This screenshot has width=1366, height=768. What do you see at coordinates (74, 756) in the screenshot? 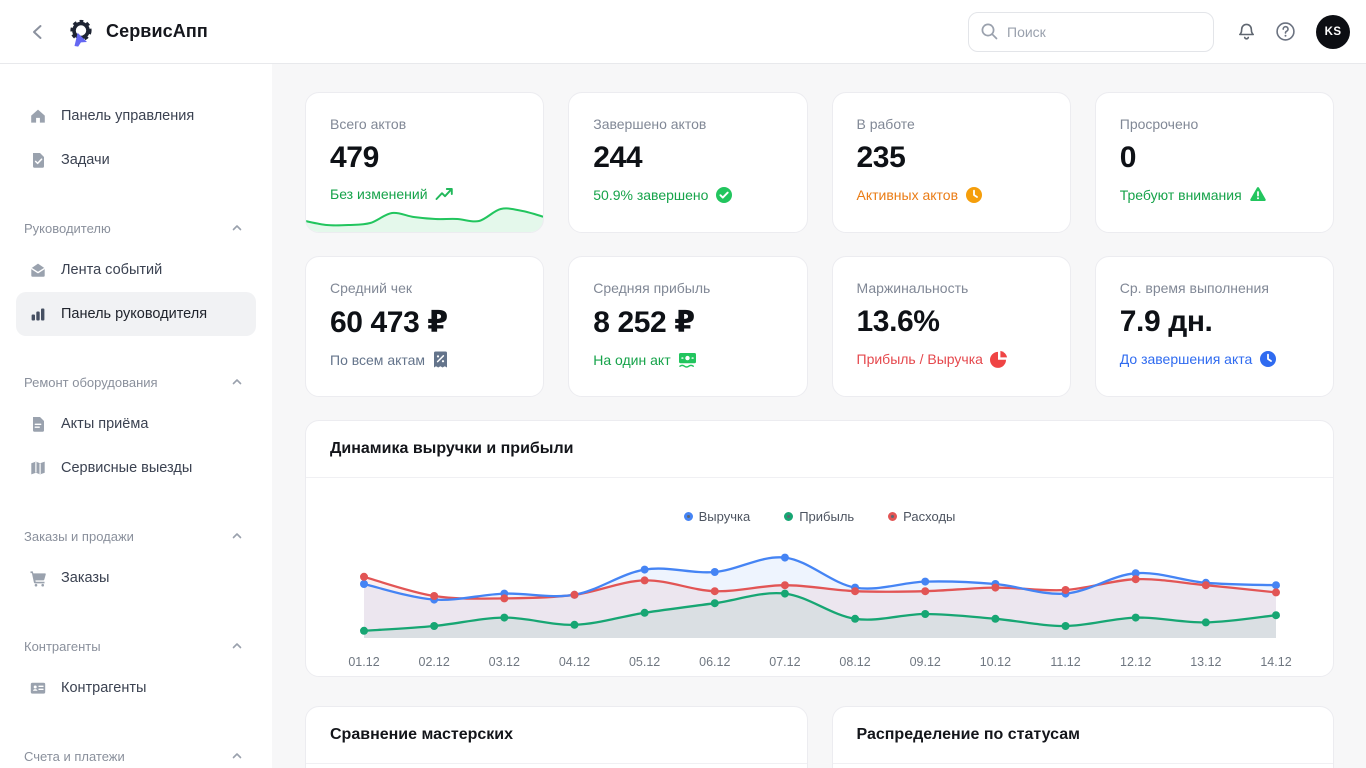
I see `sidebar-section-label: Счета и платежи` at bounding box center [74, 756].